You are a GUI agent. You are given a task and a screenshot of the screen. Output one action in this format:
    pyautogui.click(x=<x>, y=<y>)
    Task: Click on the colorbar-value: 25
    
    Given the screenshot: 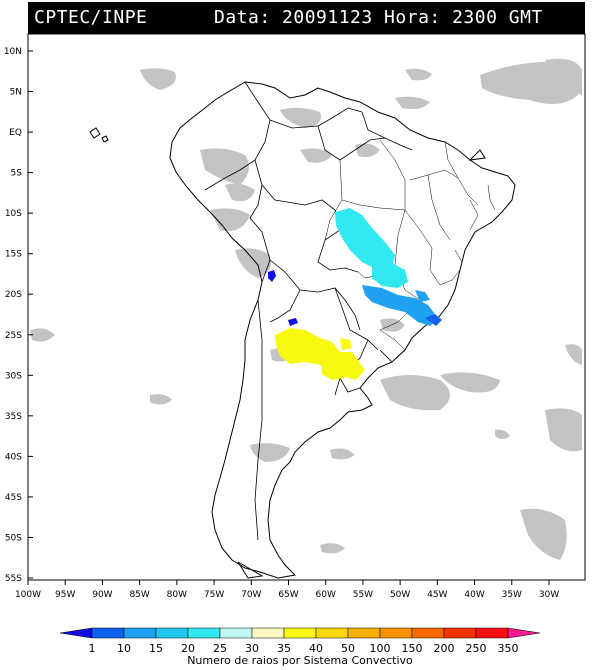 What is the action you would take?
    pyautogui.click(x=220, y=648)
    